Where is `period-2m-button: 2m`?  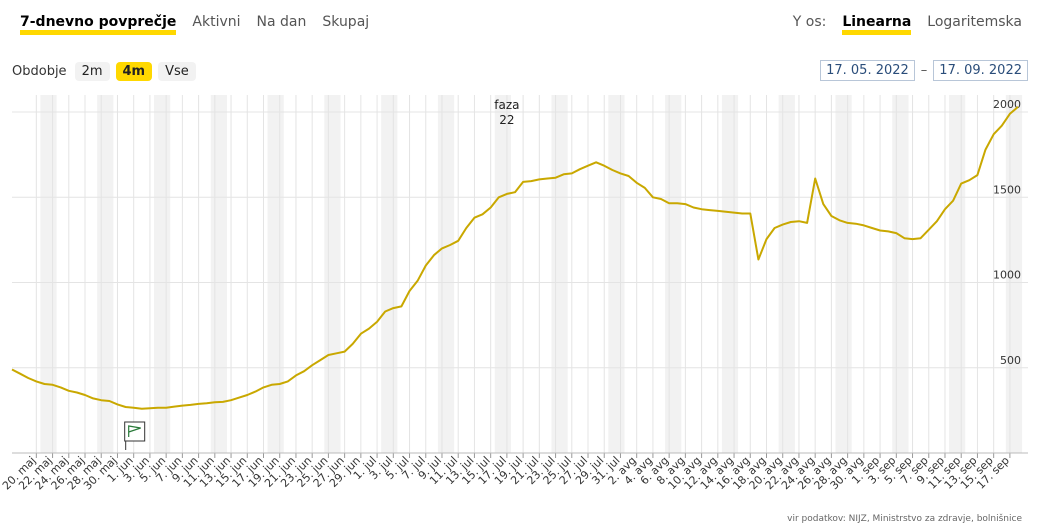 period-2m-button: 2m is located at coordinates (92, 71).